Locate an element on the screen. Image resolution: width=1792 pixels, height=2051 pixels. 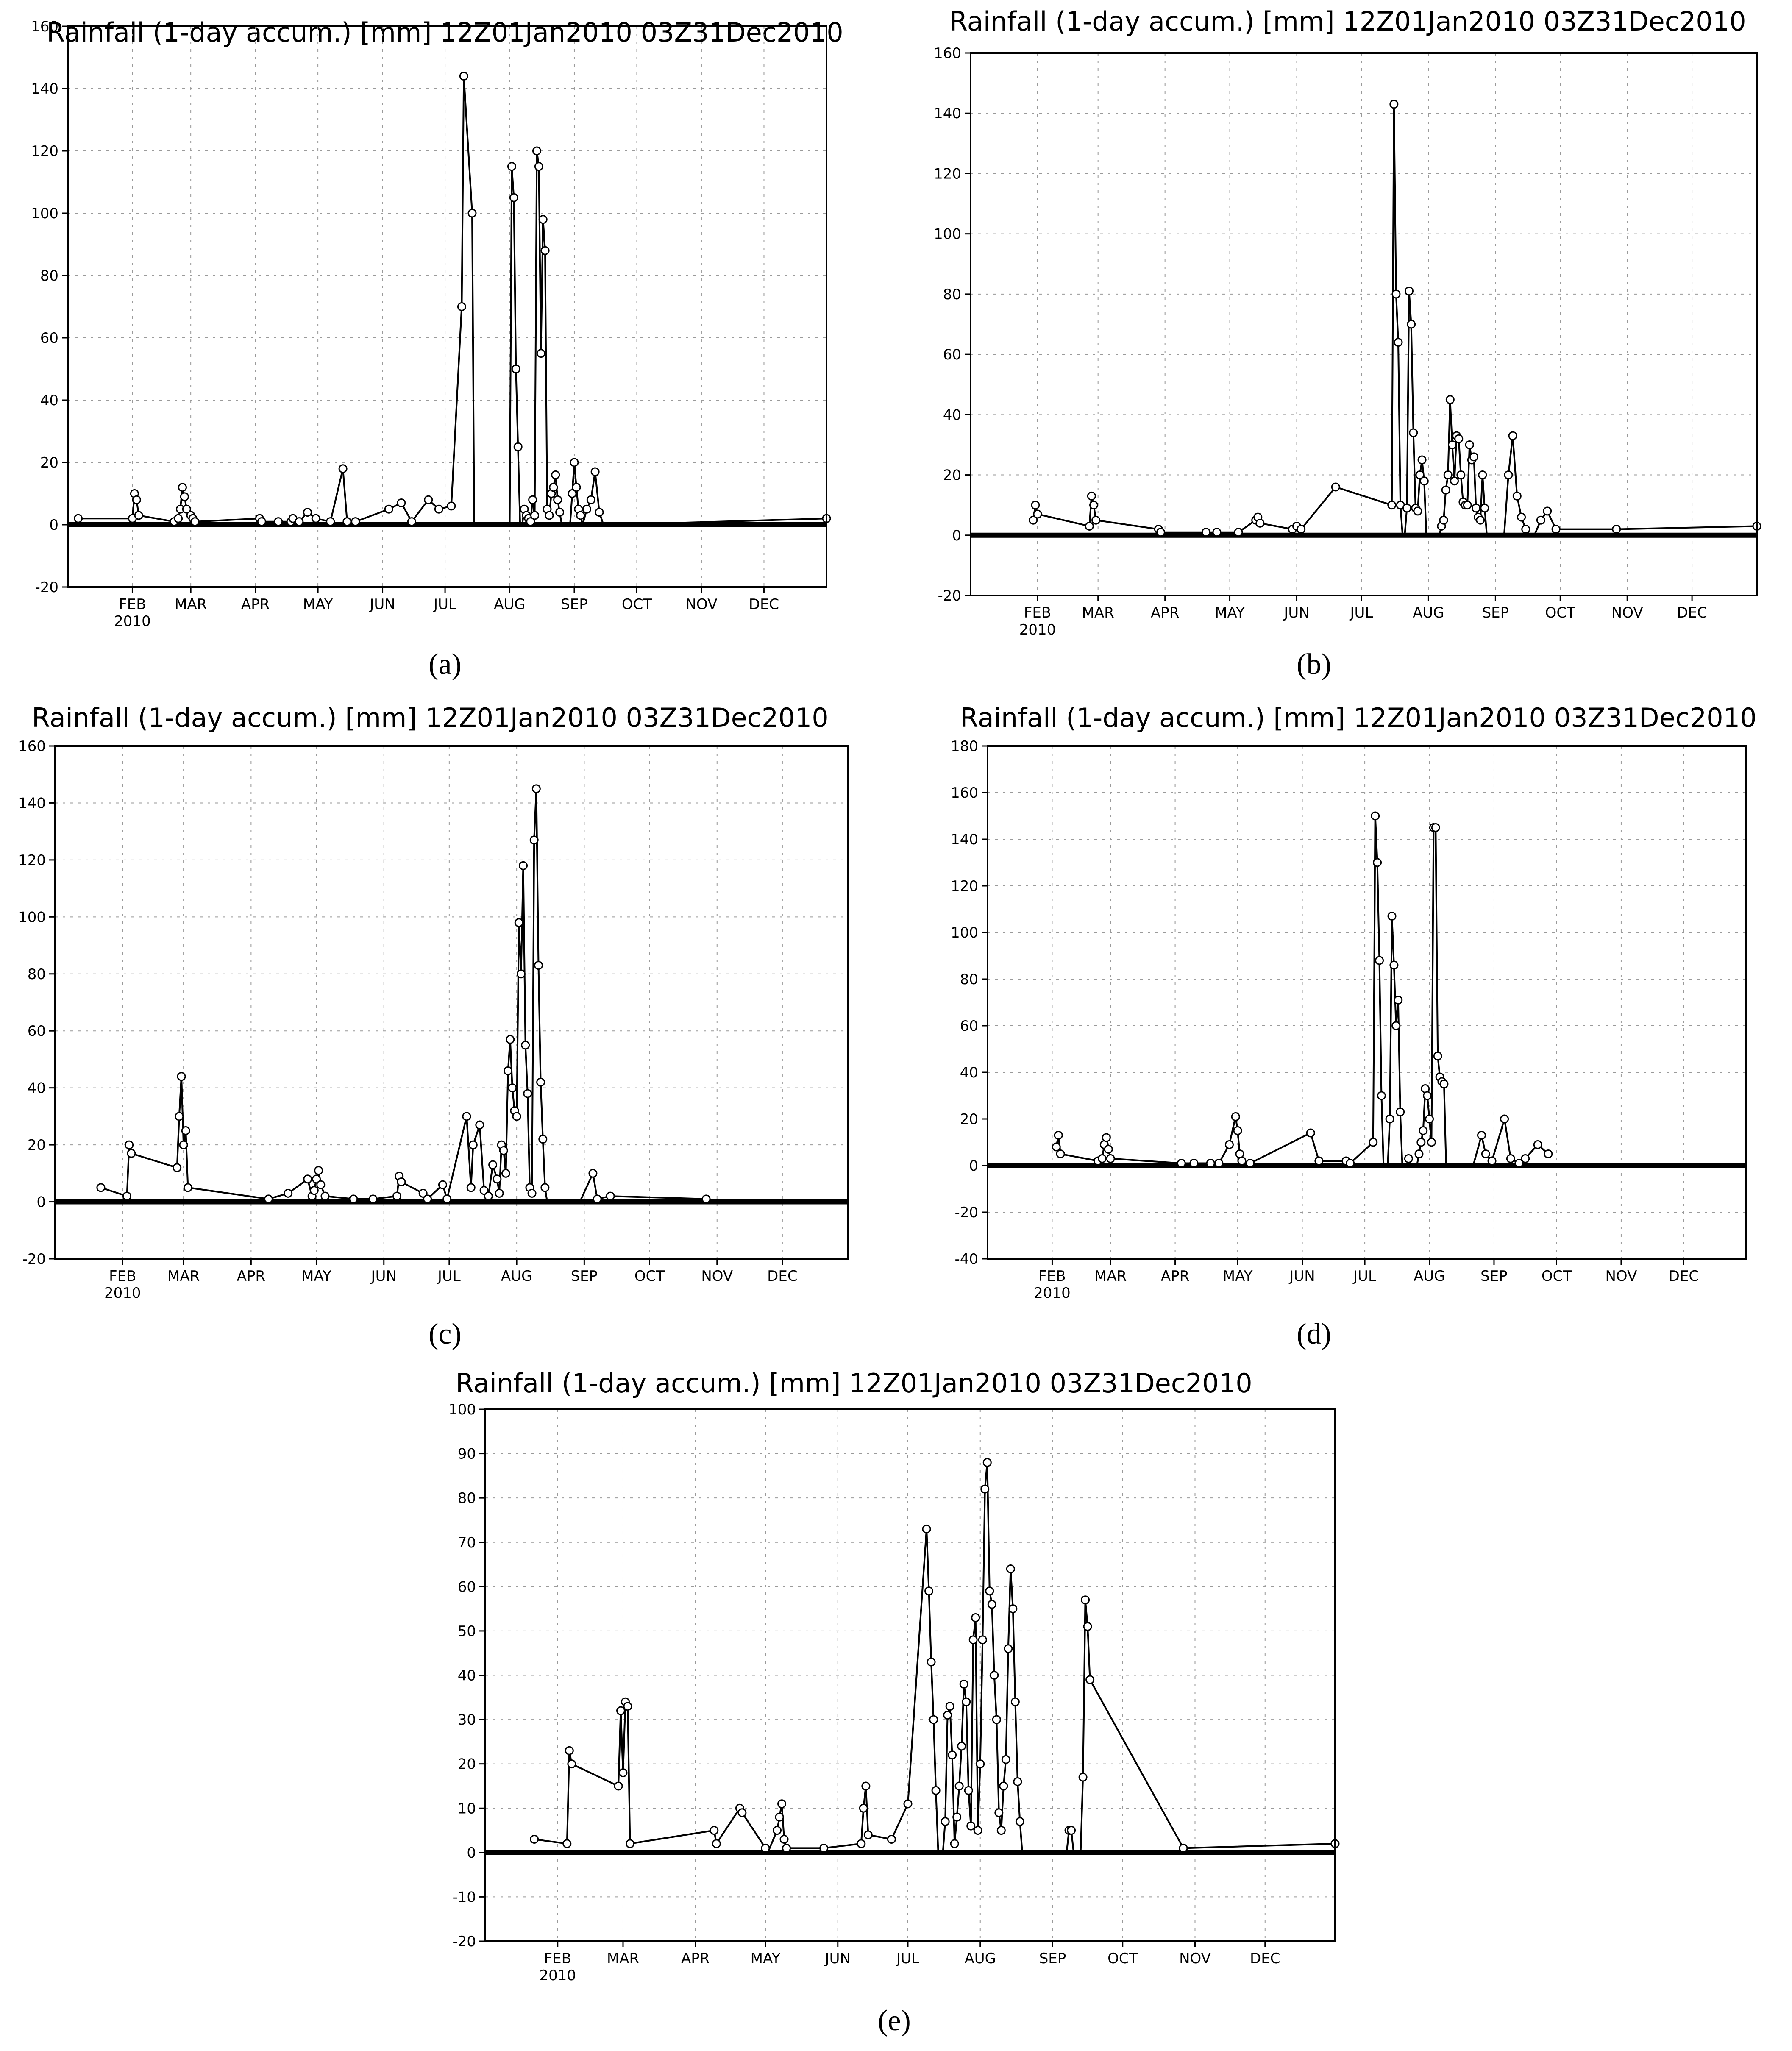
y-tick-label: 70 is located at coordinates (467, 1543).